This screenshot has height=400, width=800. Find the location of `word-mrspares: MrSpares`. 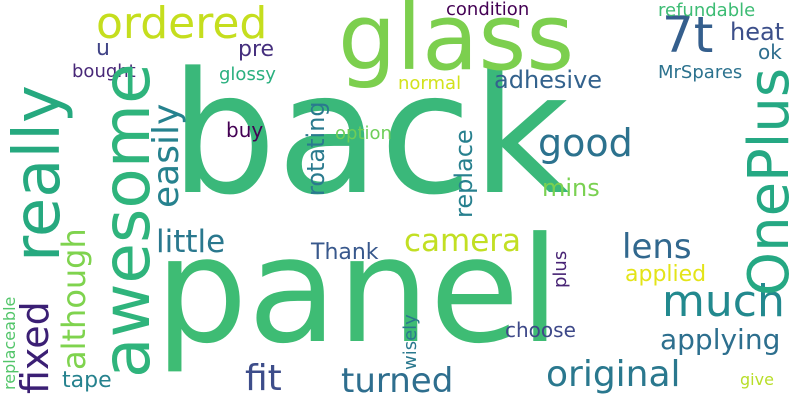

word-mrspares: MrSpares is located at coordinates (700, 72).